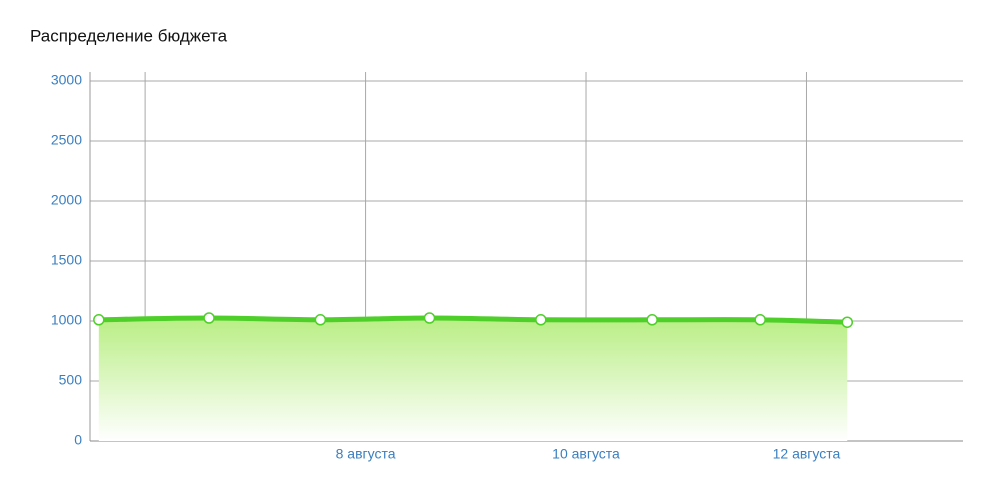 The image size is (1000, 485). What do you see at coordinates (473, 320) in the screenshot?
I see `line` at bounding box center [473, 320].